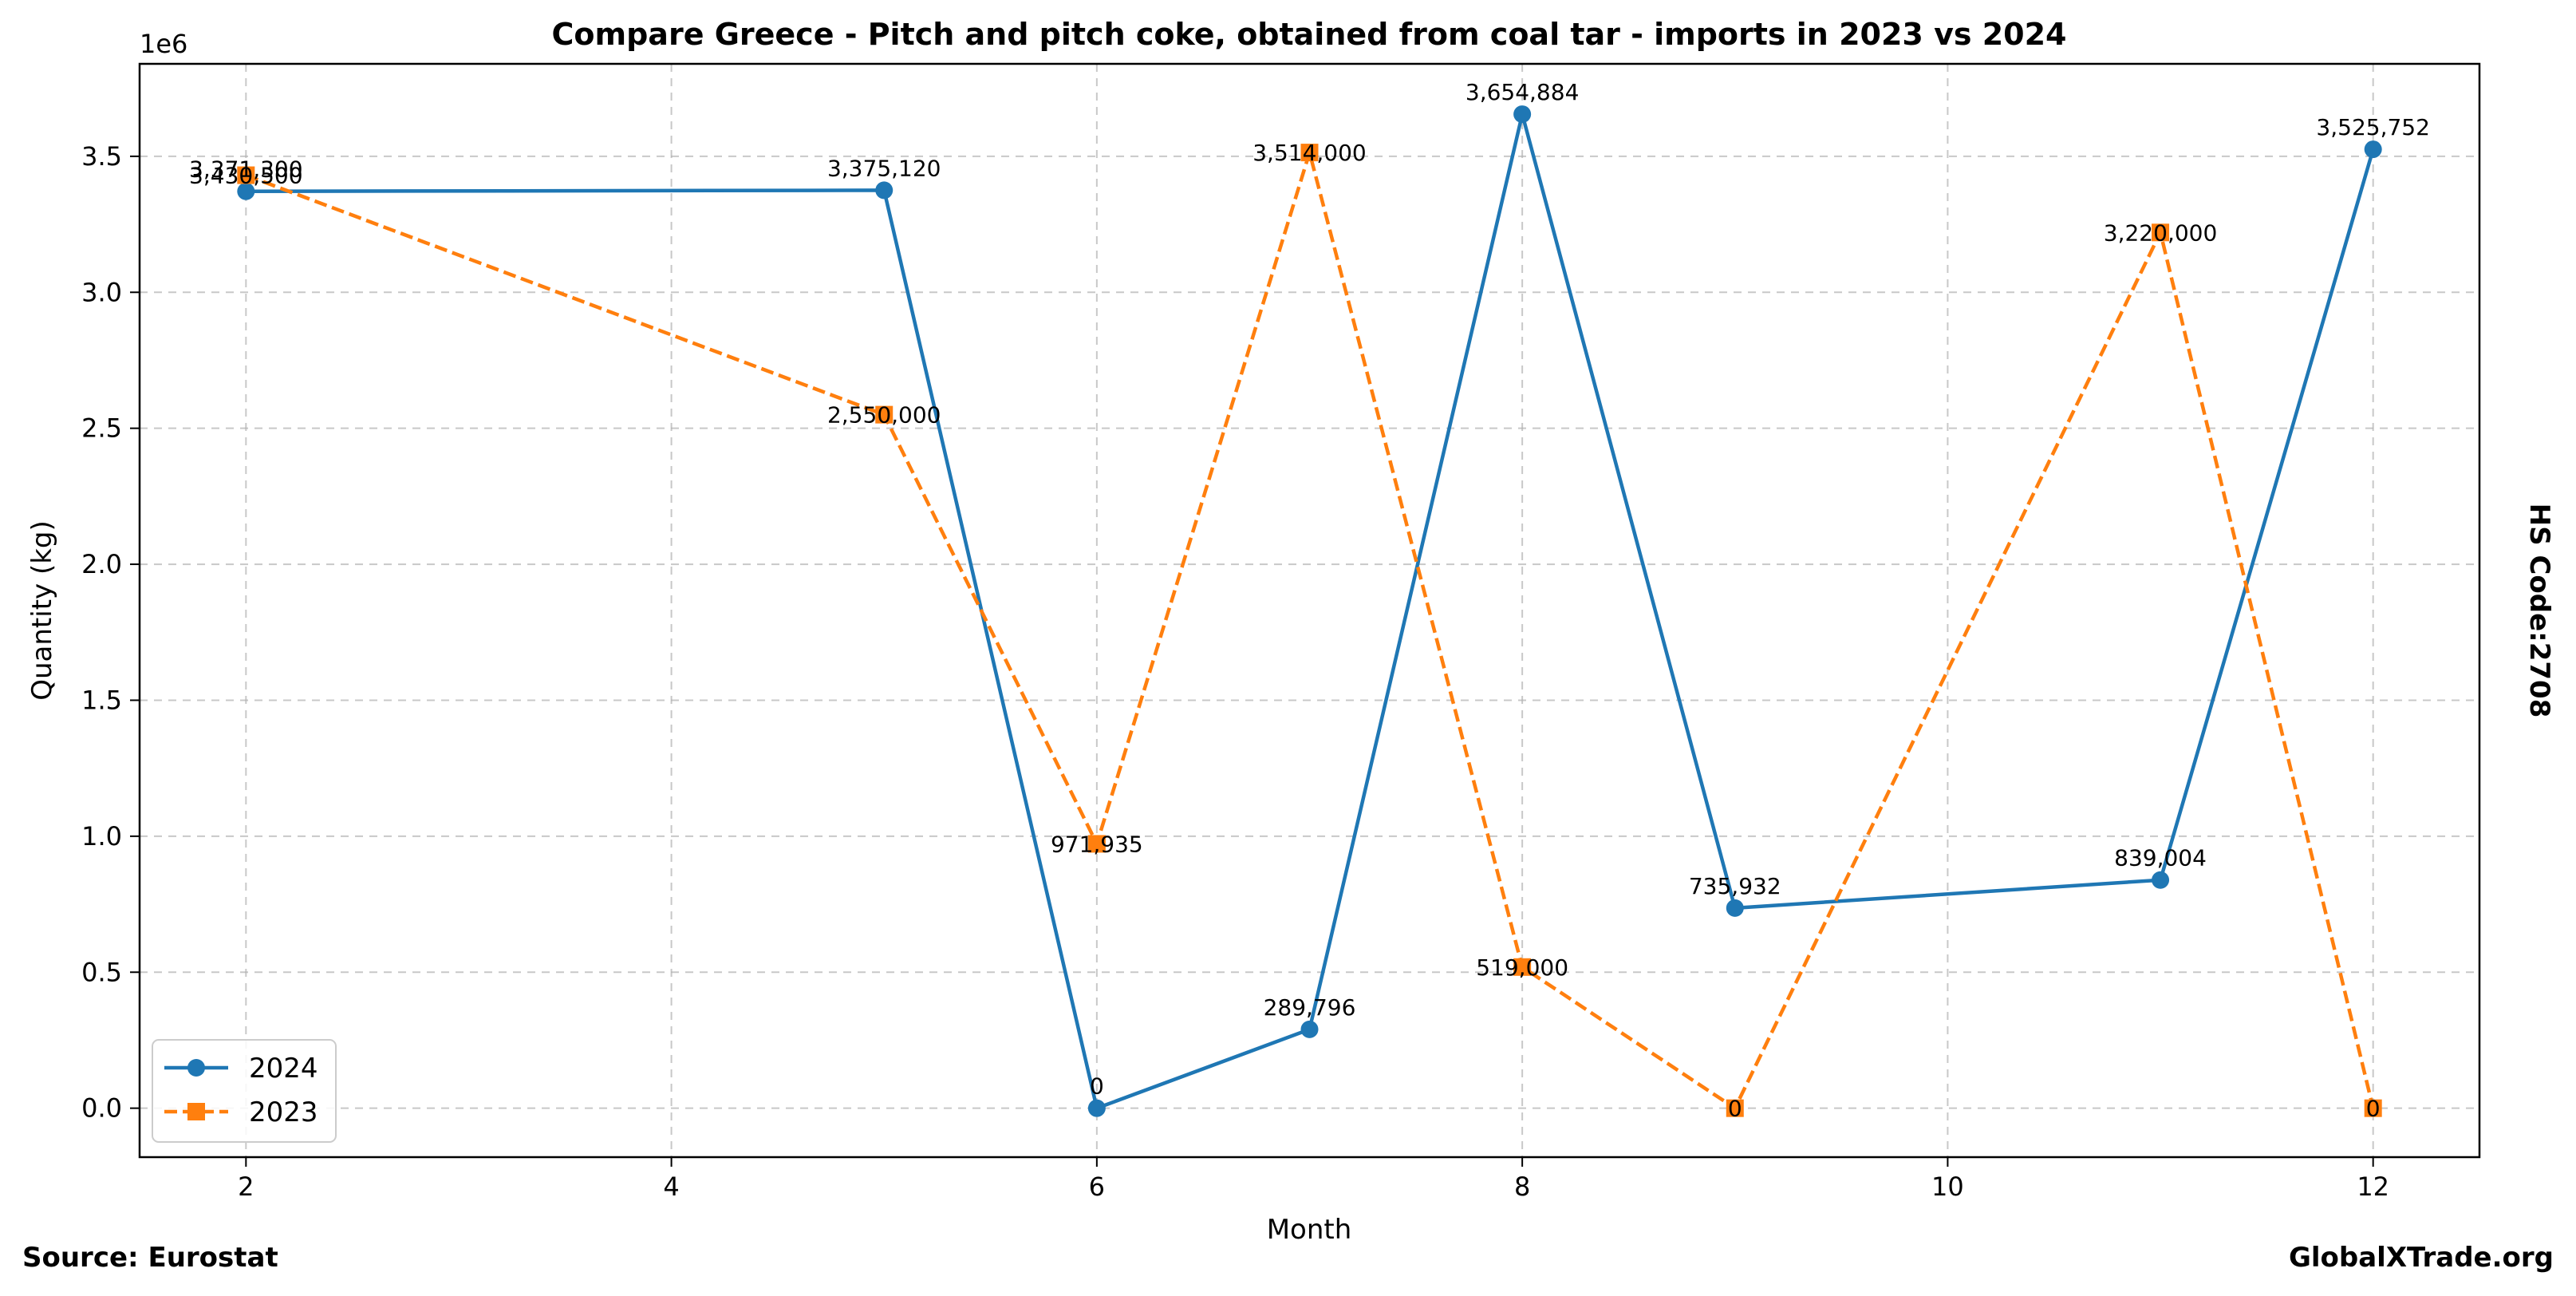 This screenshot has width=2576, height=1296. I want to click on x-tick-label: 2, so click(246, 1187).